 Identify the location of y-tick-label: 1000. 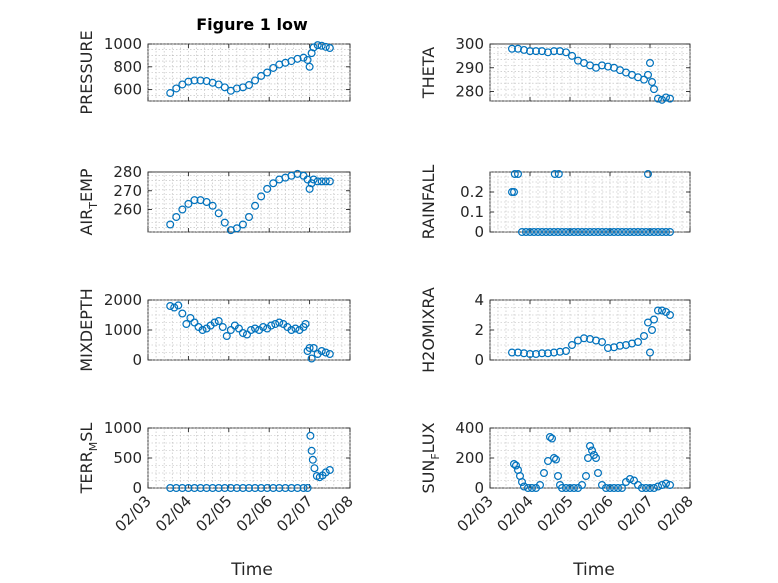
(123, 330).